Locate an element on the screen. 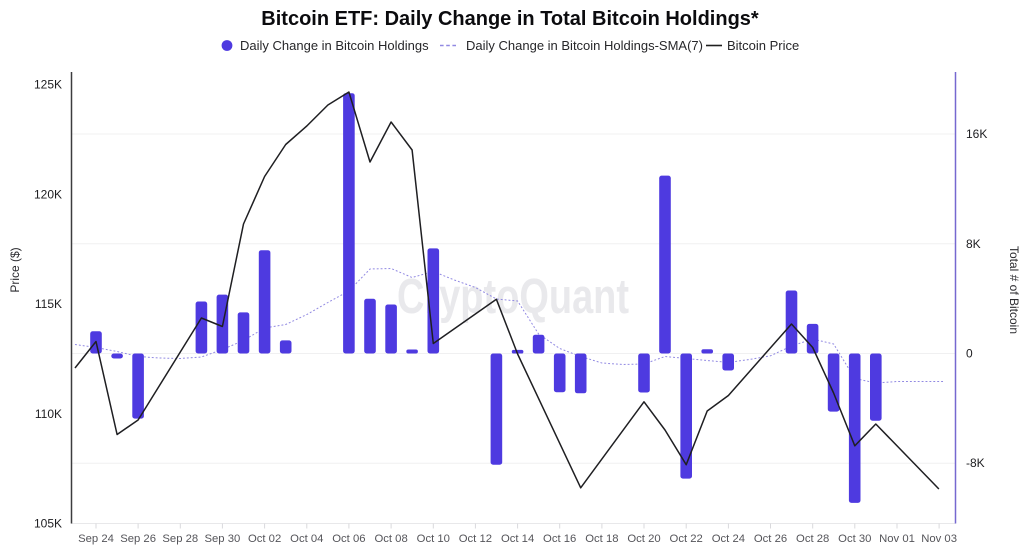 The width and height of the screenshot is (1024, 548). svg-text: 125K is located at coordinates (48, 85).